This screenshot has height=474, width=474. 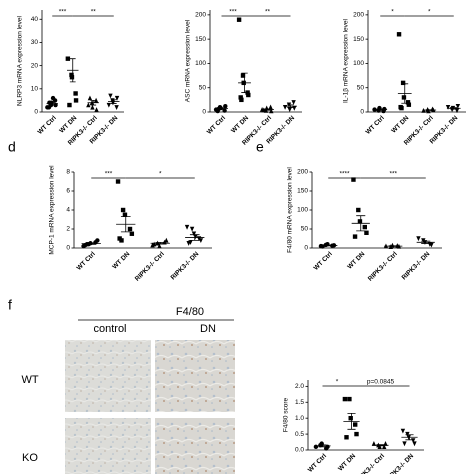 I want to click on y-tick-label: 50, so click(x=305, y=229).